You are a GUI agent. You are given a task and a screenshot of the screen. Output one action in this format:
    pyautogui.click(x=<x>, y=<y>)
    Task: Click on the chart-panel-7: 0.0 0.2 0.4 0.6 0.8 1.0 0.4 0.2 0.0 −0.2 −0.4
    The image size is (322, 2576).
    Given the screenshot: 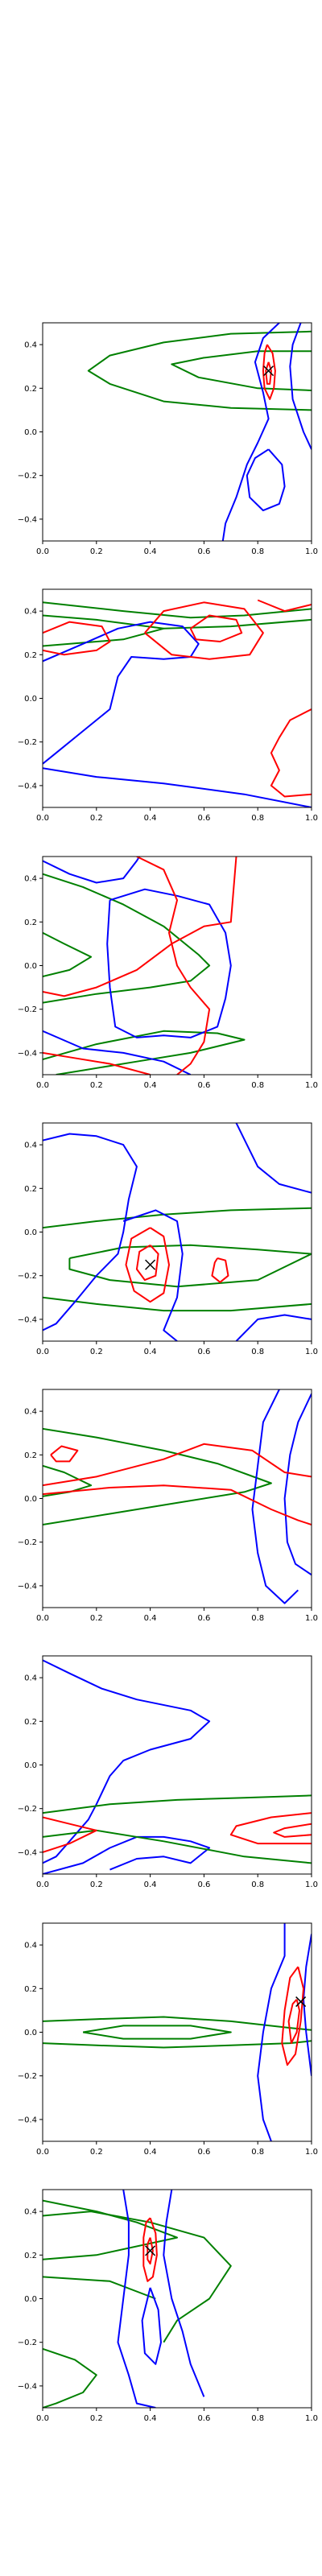 What is the action you would take?
    pyautogui.click(x=168, y=2039)
    